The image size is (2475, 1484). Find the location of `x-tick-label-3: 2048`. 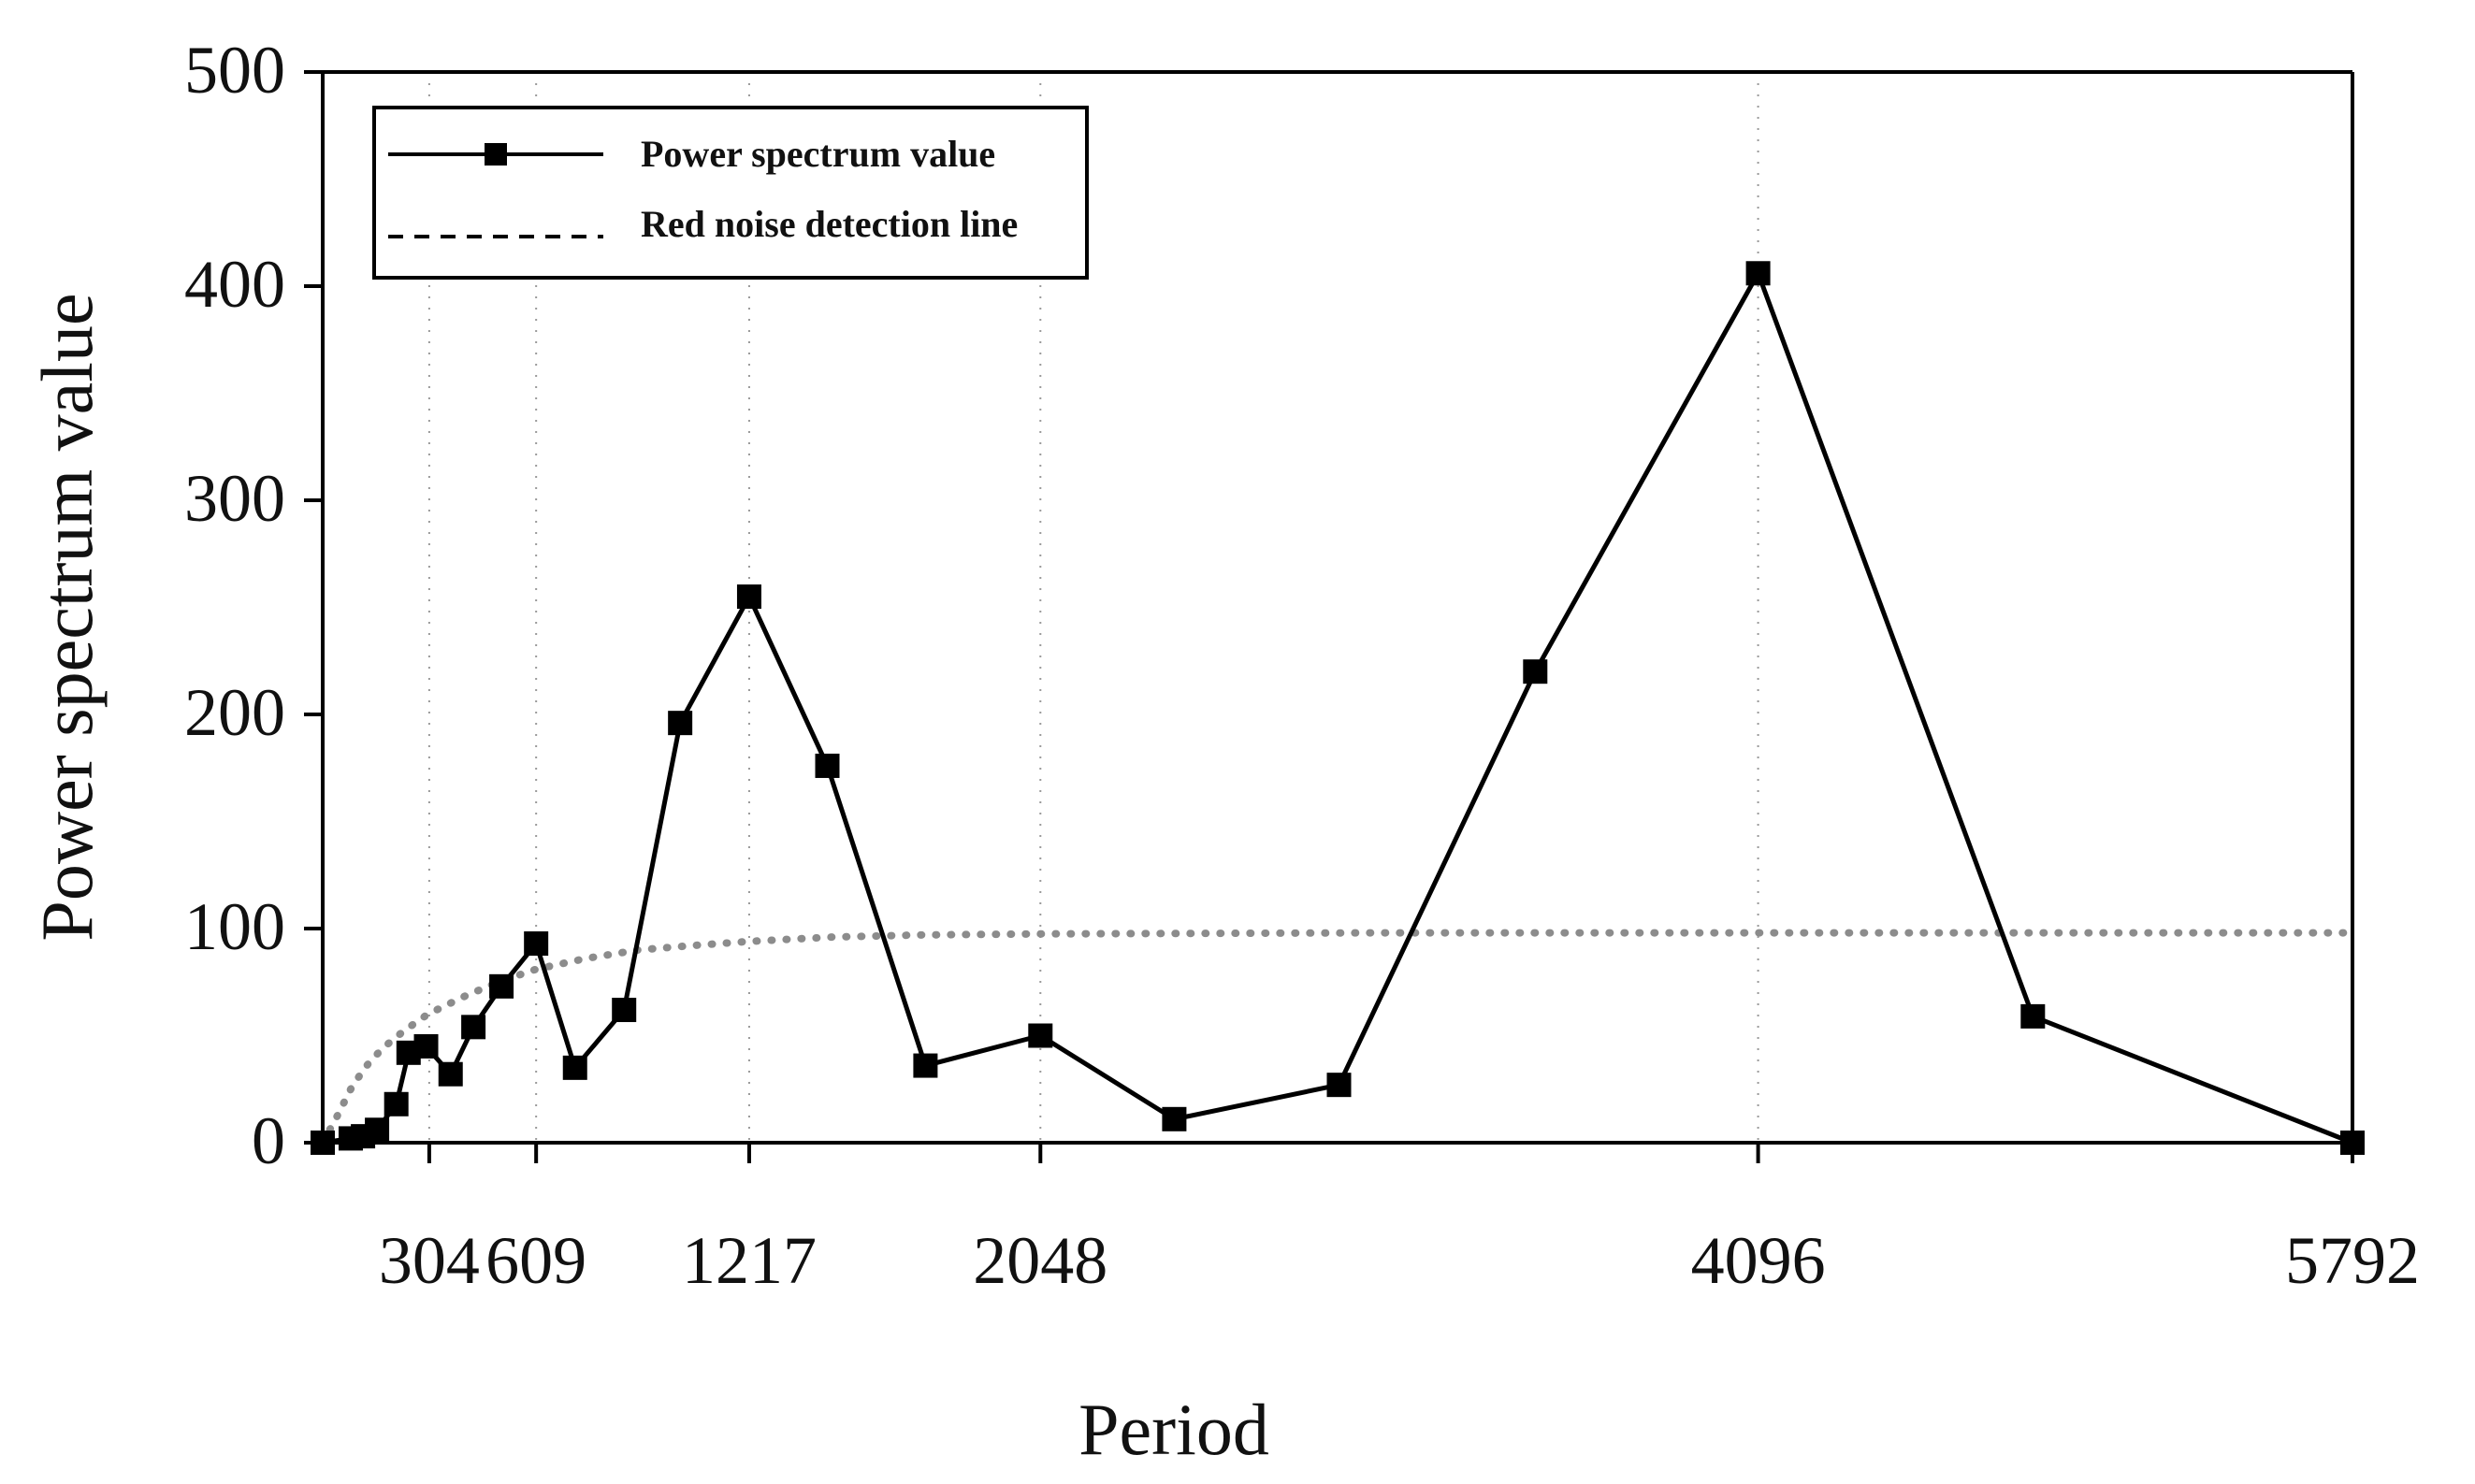

x-tick-label-3: 2048 is located at coordinates (1040, 1261).